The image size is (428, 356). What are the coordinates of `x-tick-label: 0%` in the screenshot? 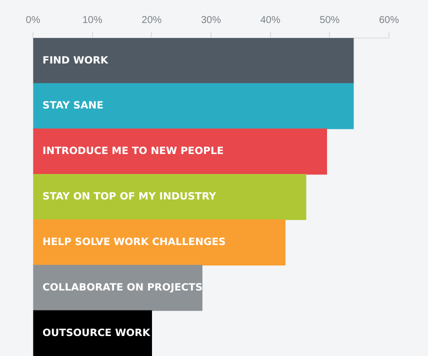 It's located at (33, 20).